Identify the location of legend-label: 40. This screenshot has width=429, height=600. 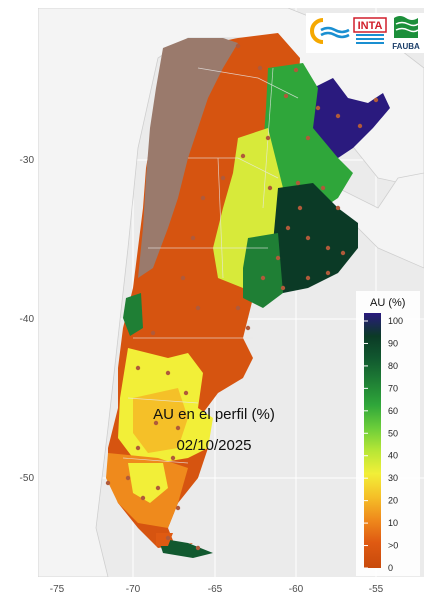
(393, 456).